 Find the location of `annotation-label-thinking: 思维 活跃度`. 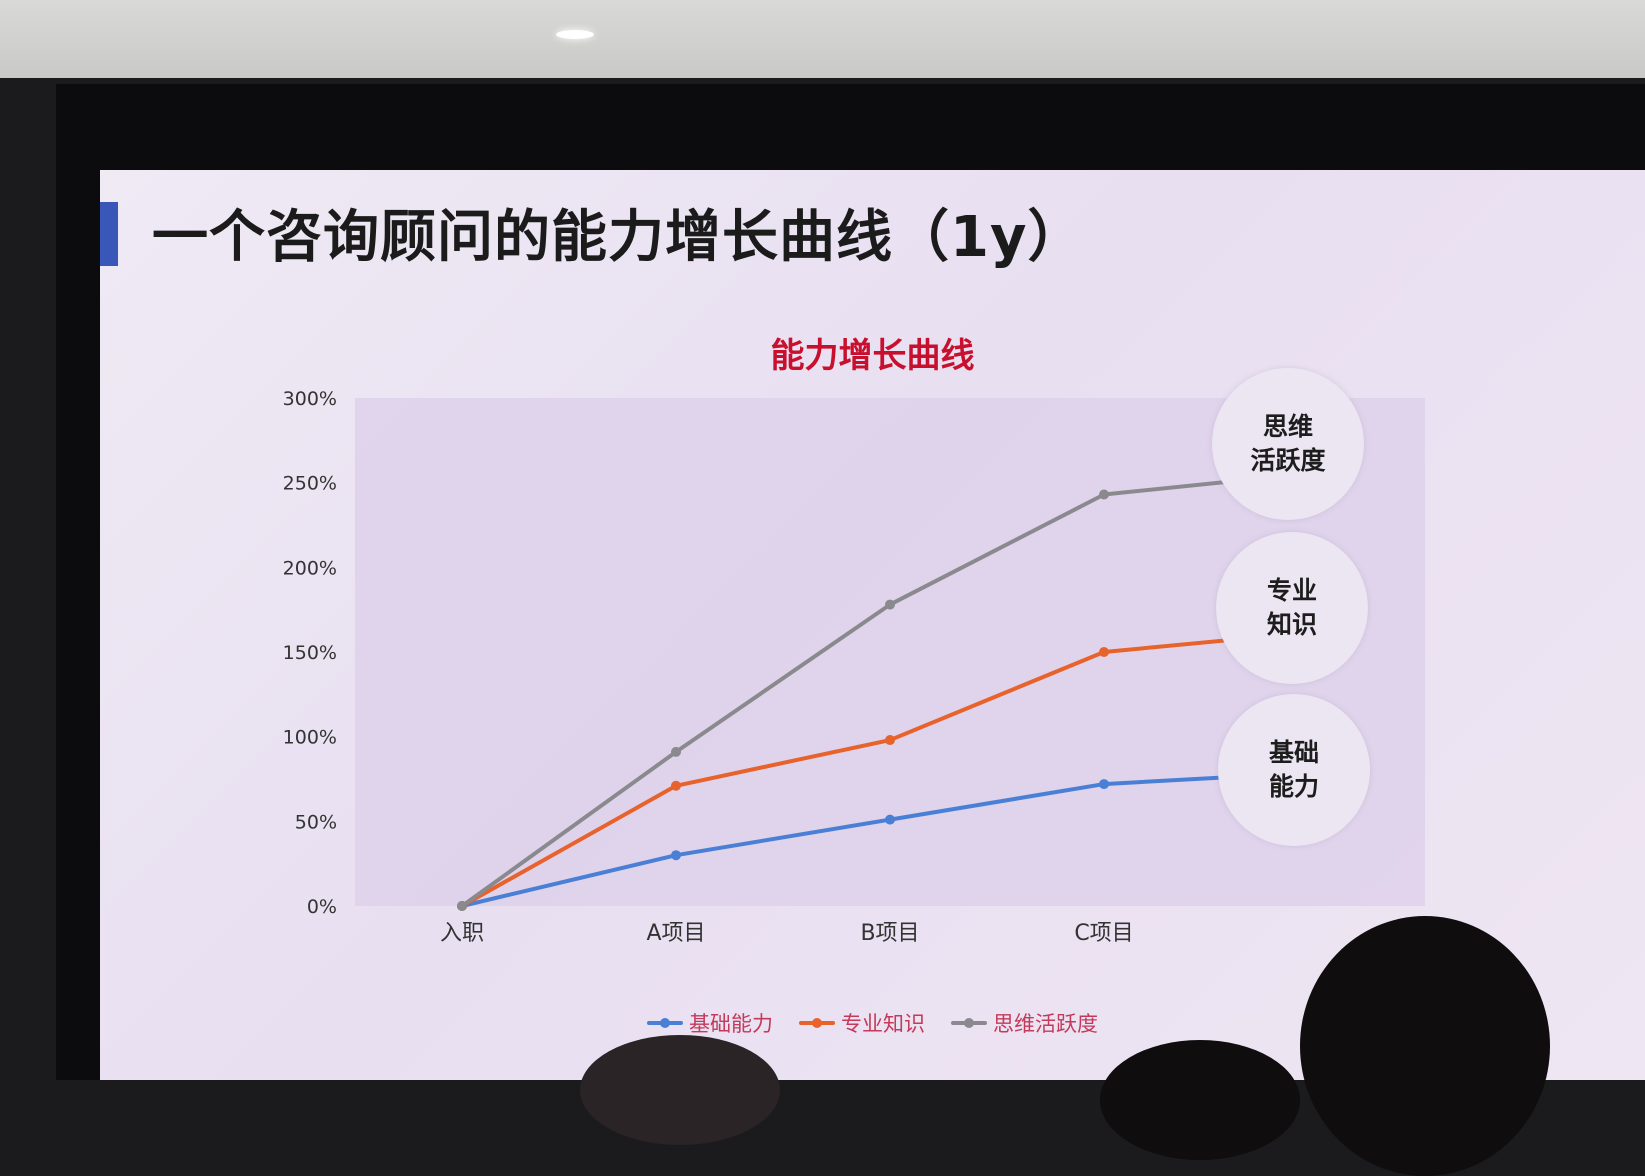

annotation-label-thinking: 思维 活跃度 is located at coordinates (1288, 443).